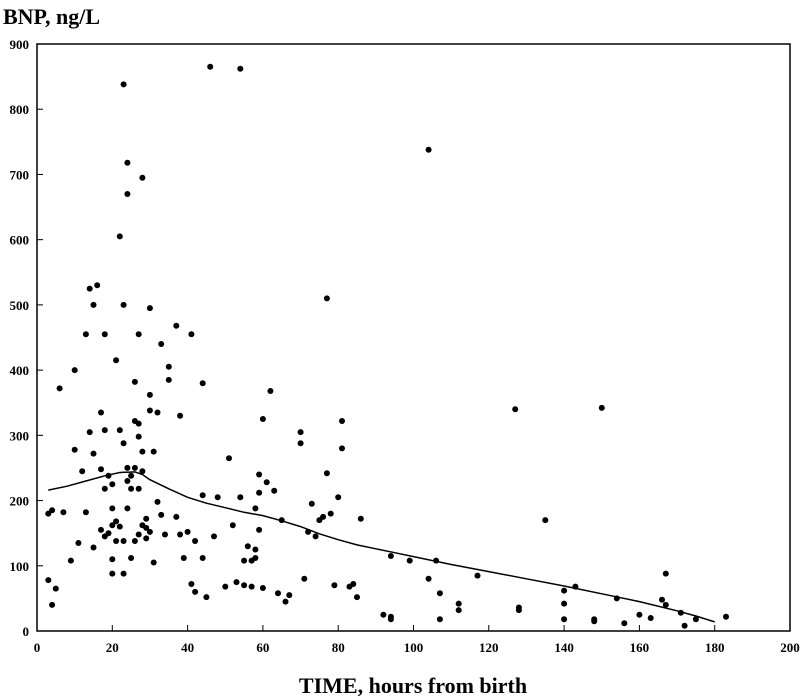 The image size is (800, 700). Describe the element at coordinates (640, 647) in the screenshot. I see `x-tick-label: 160` at that location.